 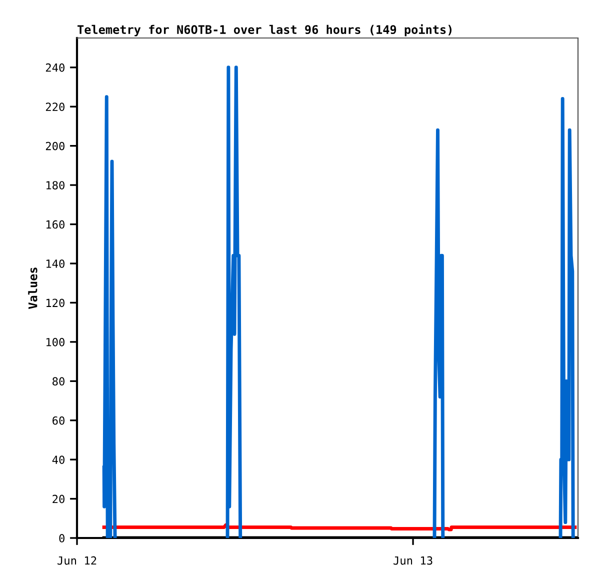 I want to click on y-tick-label: 60, so click(x=58, y=420).